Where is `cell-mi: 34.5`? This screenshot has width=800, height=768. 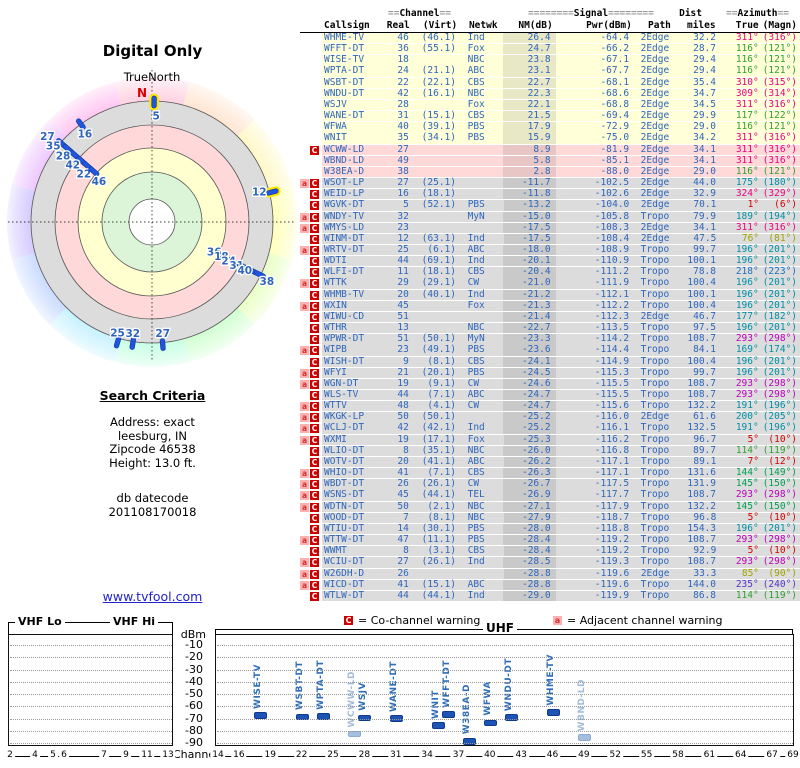
cell-mi: 34.5 is located at coordinates (704, 104).